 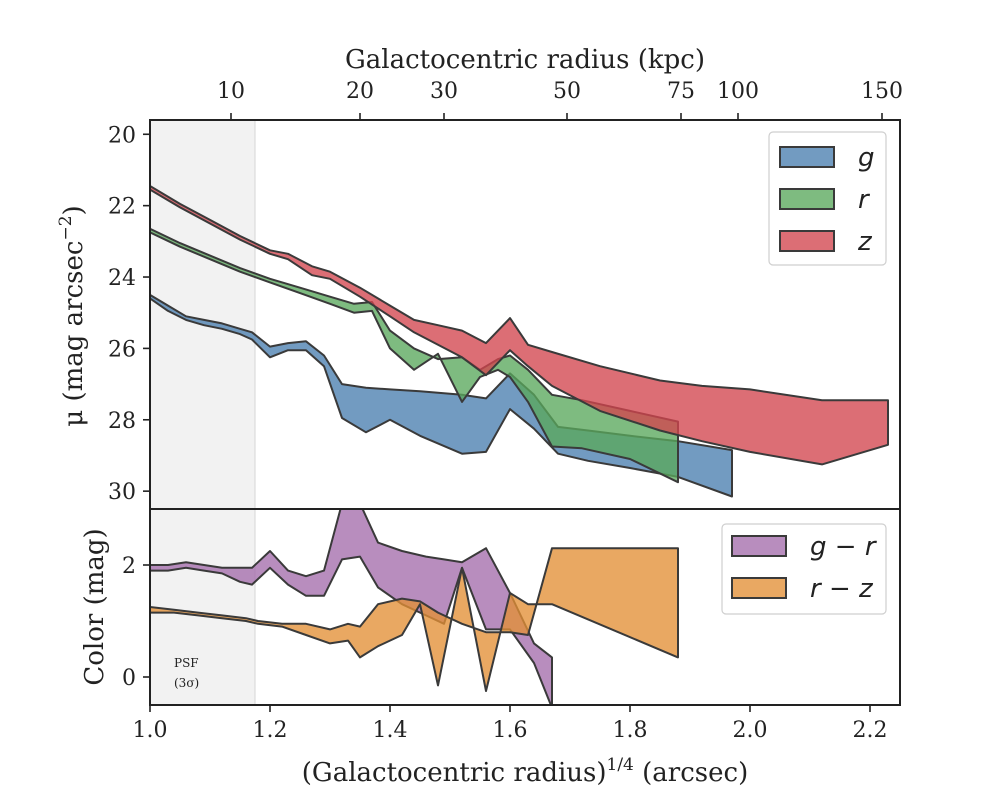 What do you see at coordinates (74, 210) in the screenshot?
I see `upper-y-axis-label-suffix: )` at bounding box center [74, 210].